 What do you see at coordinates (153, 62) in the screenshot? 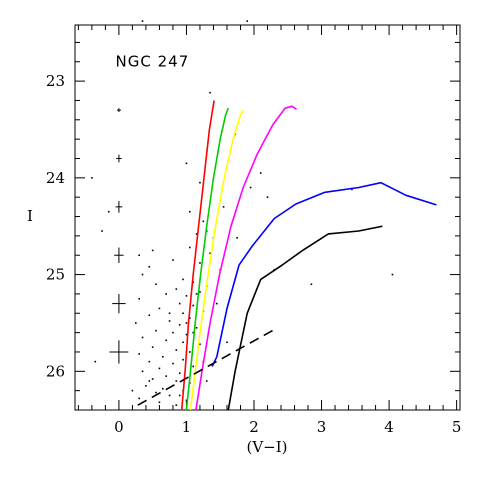
I see `annotation-label: NGC 247` at bounding box center [153, 62].